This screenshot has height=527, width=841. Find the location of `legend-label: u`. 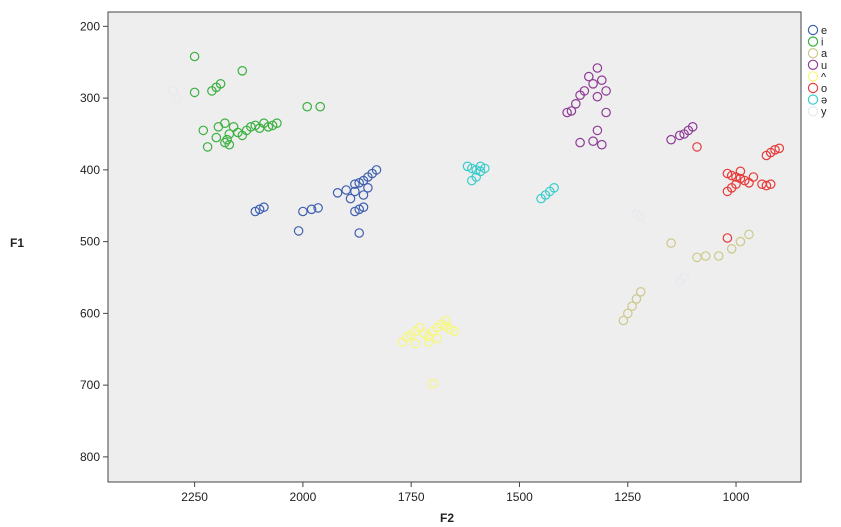

legend-label: u is located at coordinates (824, 66).